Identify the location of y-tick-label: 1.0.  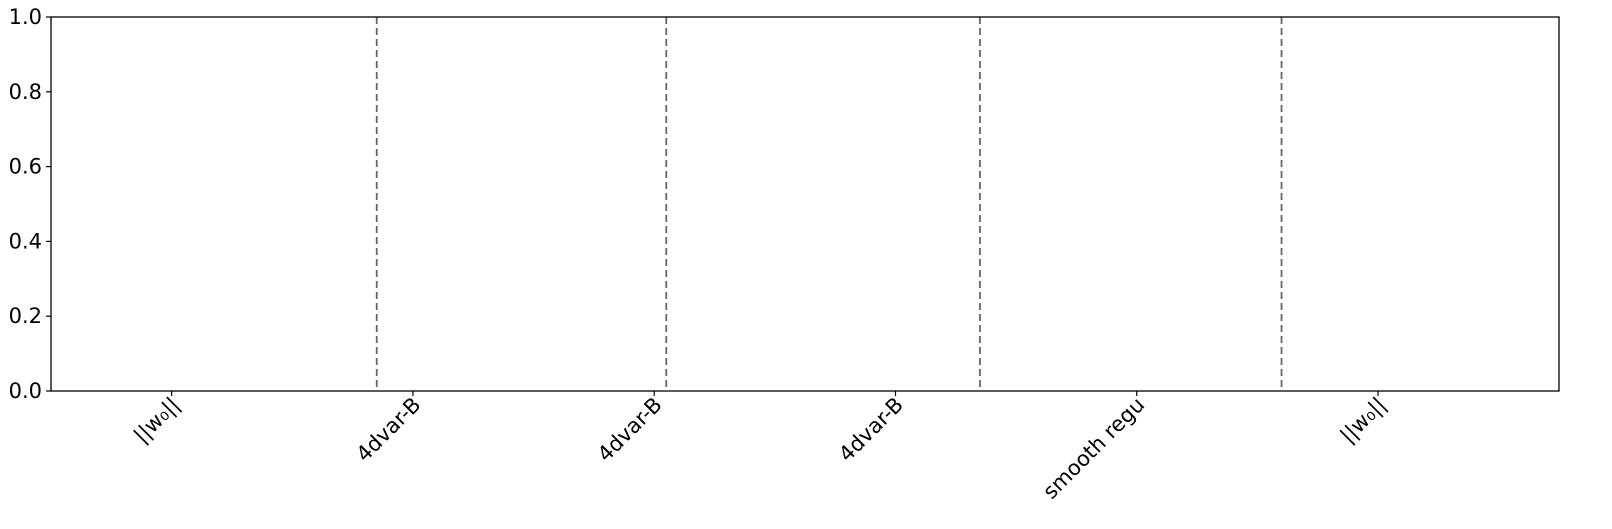
(25, 17).